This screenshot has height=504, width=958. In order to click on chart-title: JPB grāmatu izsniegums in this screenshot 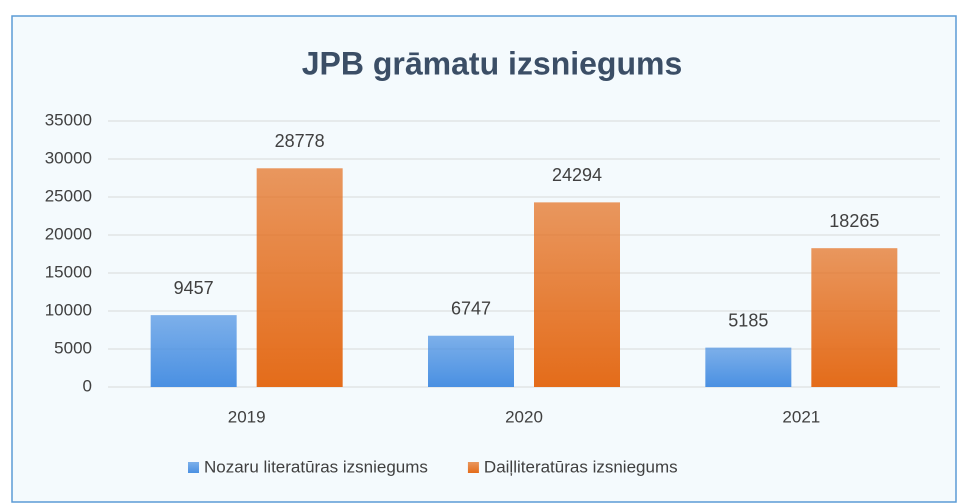, I will do `click(492, 63)`.